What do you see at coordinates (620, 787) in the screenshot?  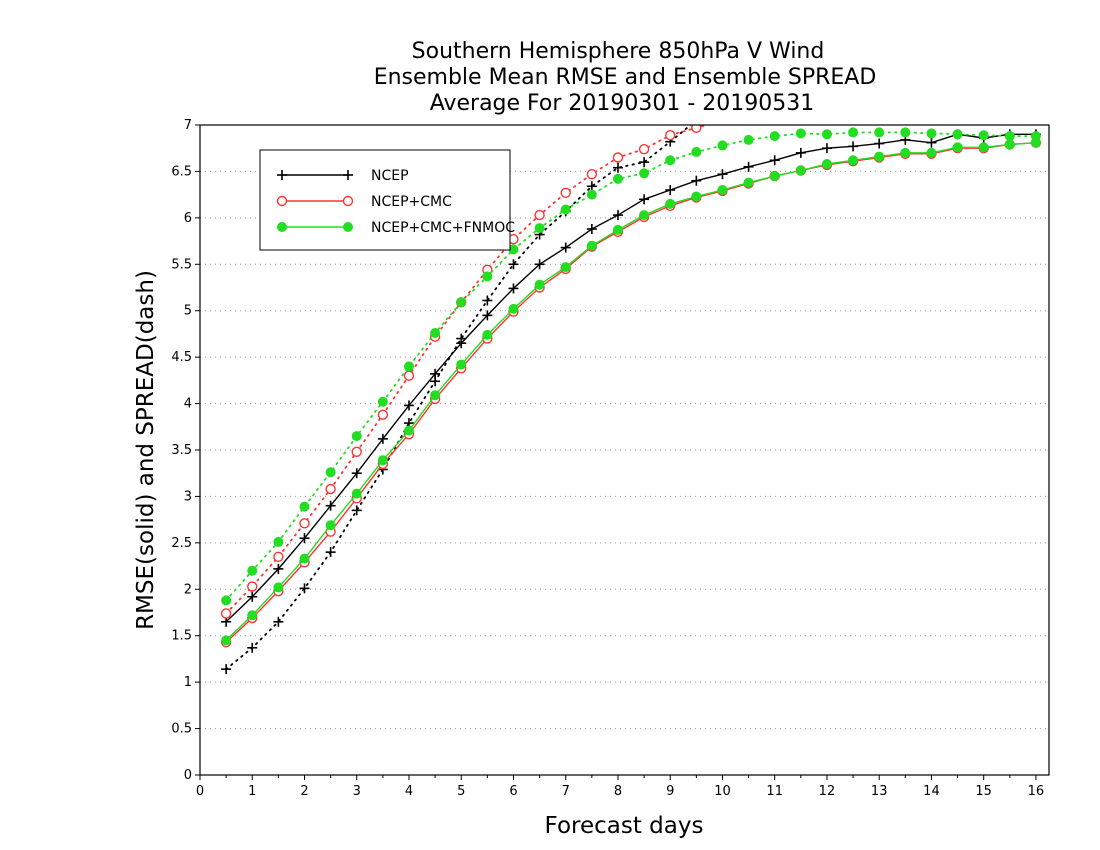 I see `x-axis-ticks: 0 1 2 3 4 5 6 7 8 9 10 11 12 13 14 15 16` at bounding box center [620, 787].